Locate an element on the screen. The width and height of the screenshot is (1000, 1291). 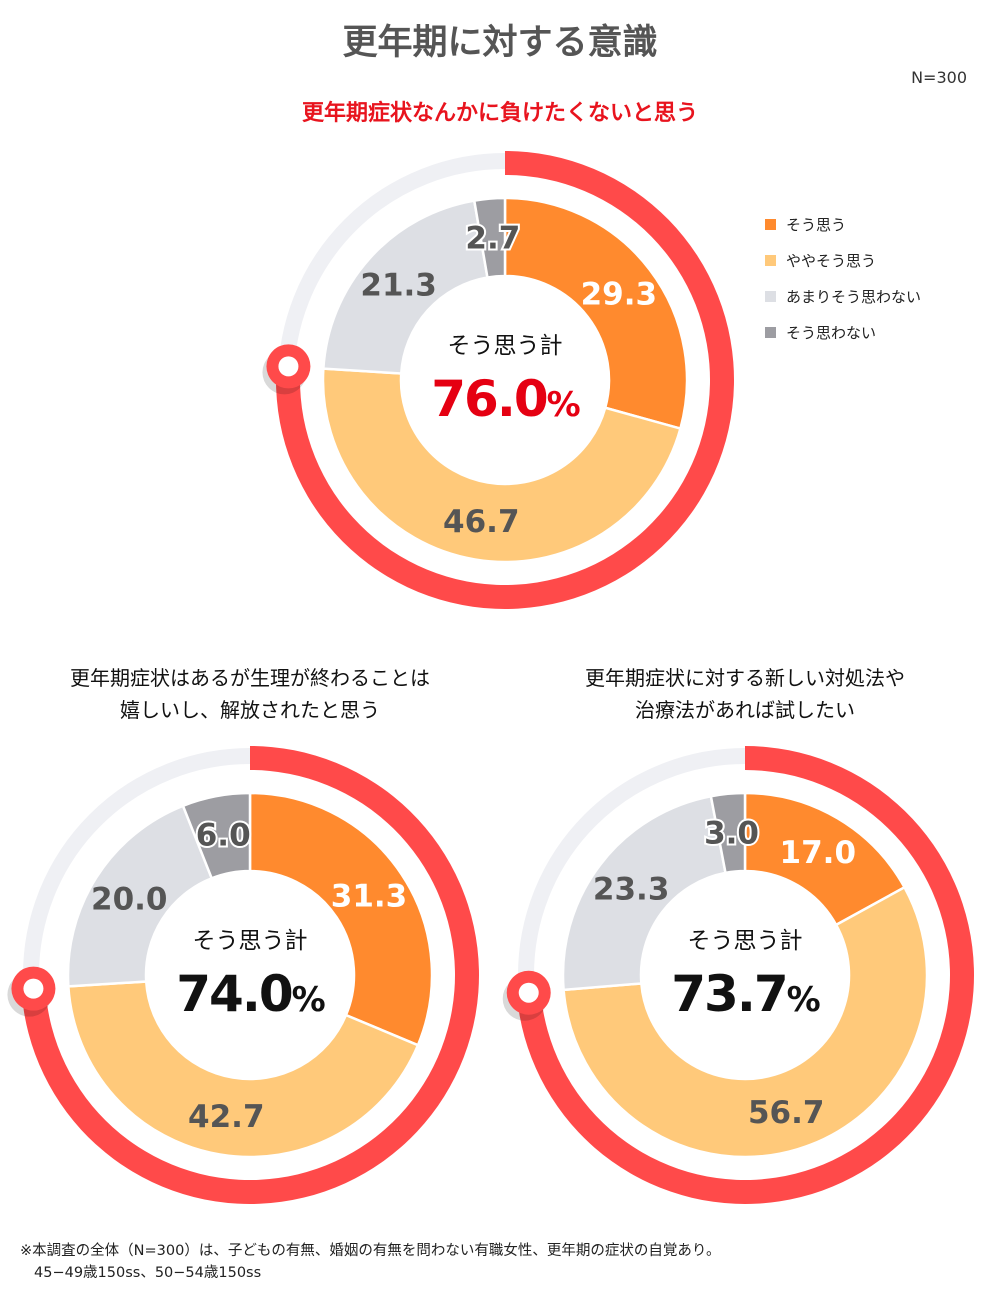
data-label: 23.3 is located at coordinates (631, 889).